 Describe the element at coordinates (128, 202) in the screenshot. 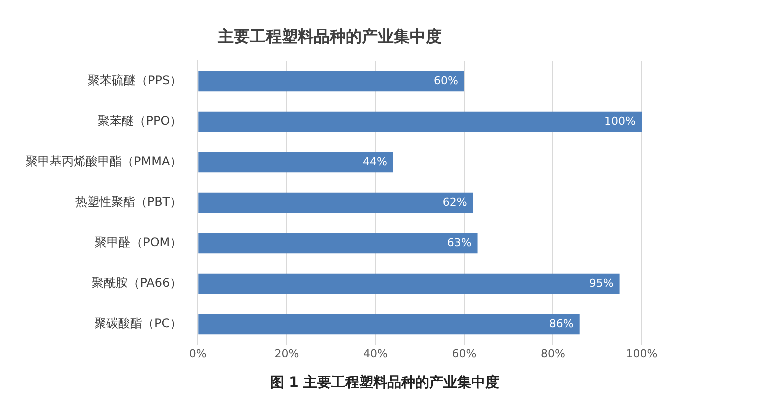

I see `y-tick-label: 热塑性聚酯（PBT）` at that location.